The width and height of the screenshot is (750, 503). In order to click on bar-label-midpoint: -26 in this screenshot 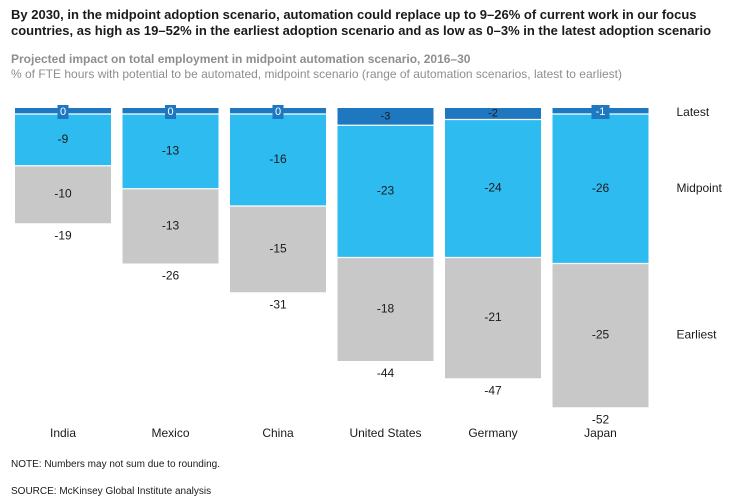, I will do `click(601, 188)`.